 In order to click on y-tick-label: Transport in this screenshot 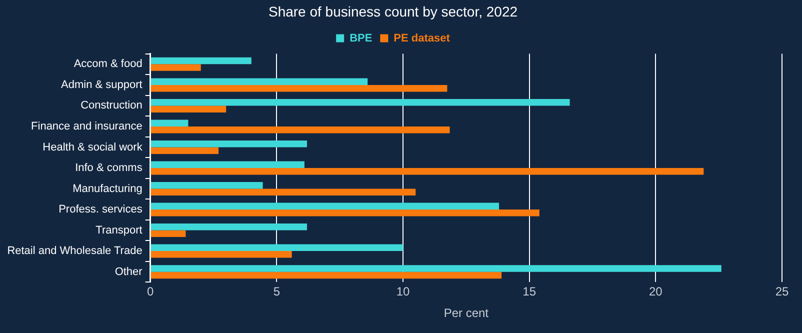, I will do `click(119, 230)`.